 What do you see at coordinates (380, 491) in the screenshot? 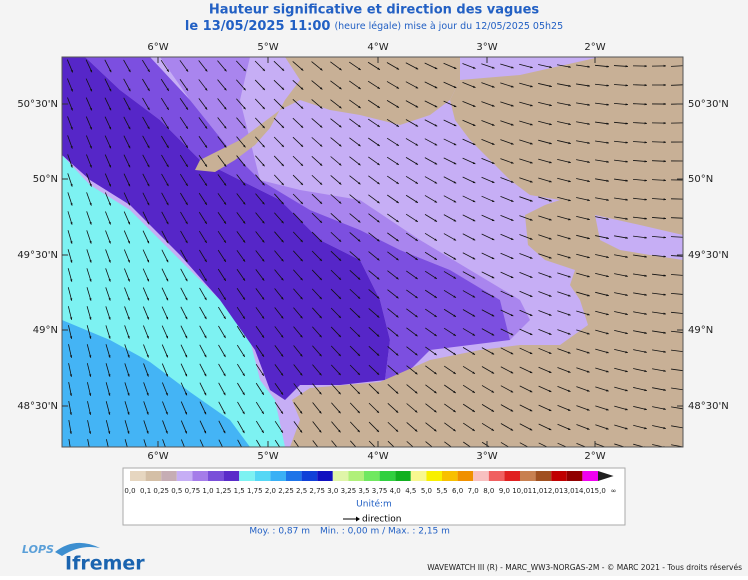
I see `colorbar-label: 3,75` at bounding box center [380, 491].